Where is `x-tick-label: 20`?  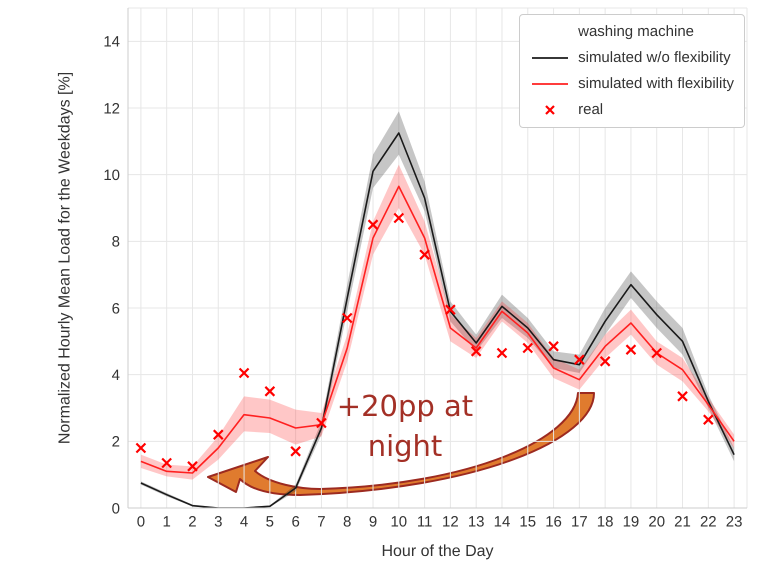
x-tick-label: 20 is located at coordinates (657, 522).